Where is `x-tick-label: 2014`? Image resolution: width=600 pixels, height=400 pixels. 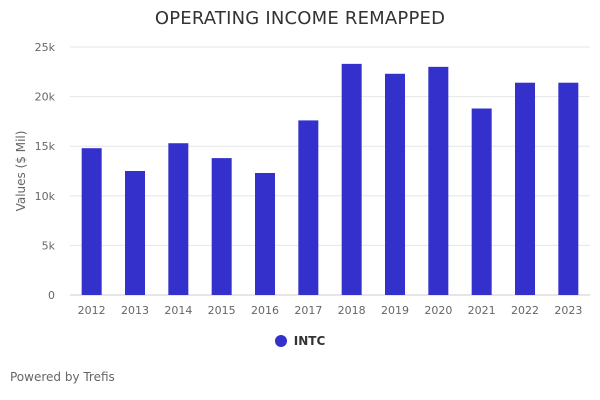 x-tick-label: 2014 is located at coordinates (178, 310).